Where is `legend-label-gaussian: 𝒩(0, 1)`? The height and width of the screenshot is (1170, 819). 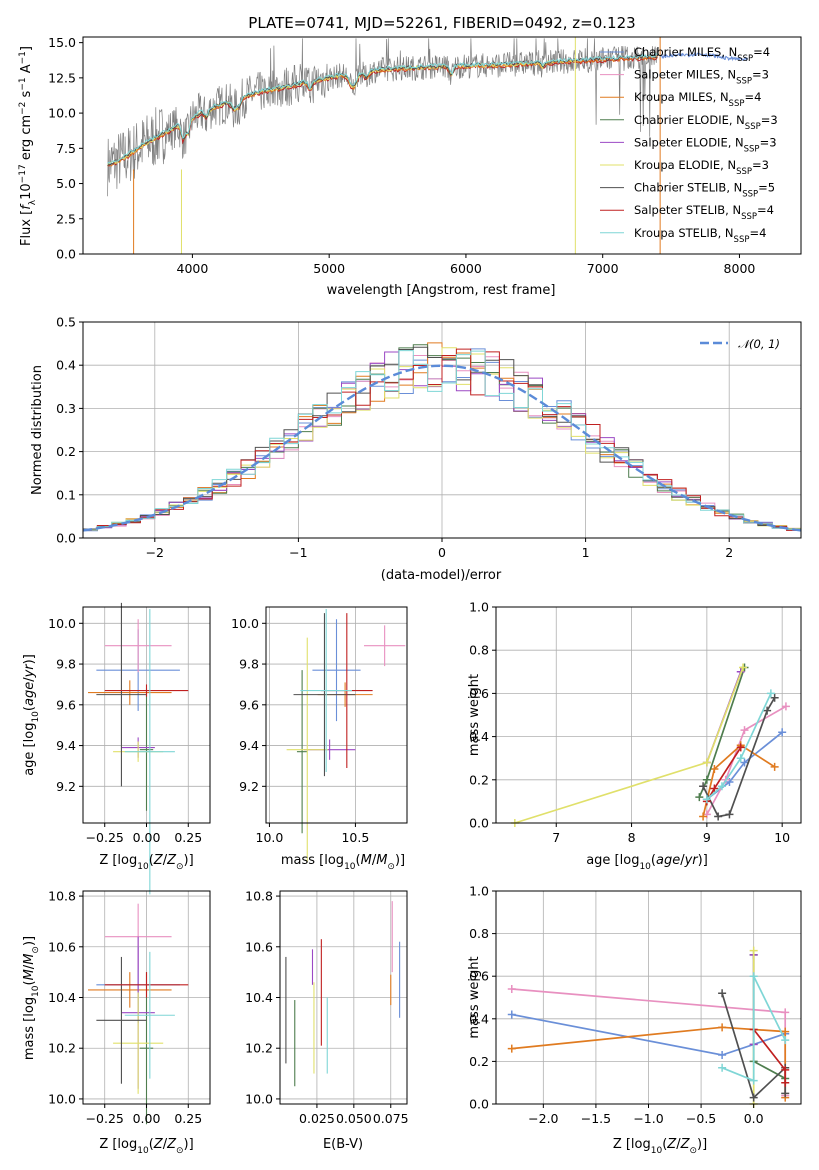 legend-label-gaussian: 𝒩(0, 1) is located at coordinates (759, 344).